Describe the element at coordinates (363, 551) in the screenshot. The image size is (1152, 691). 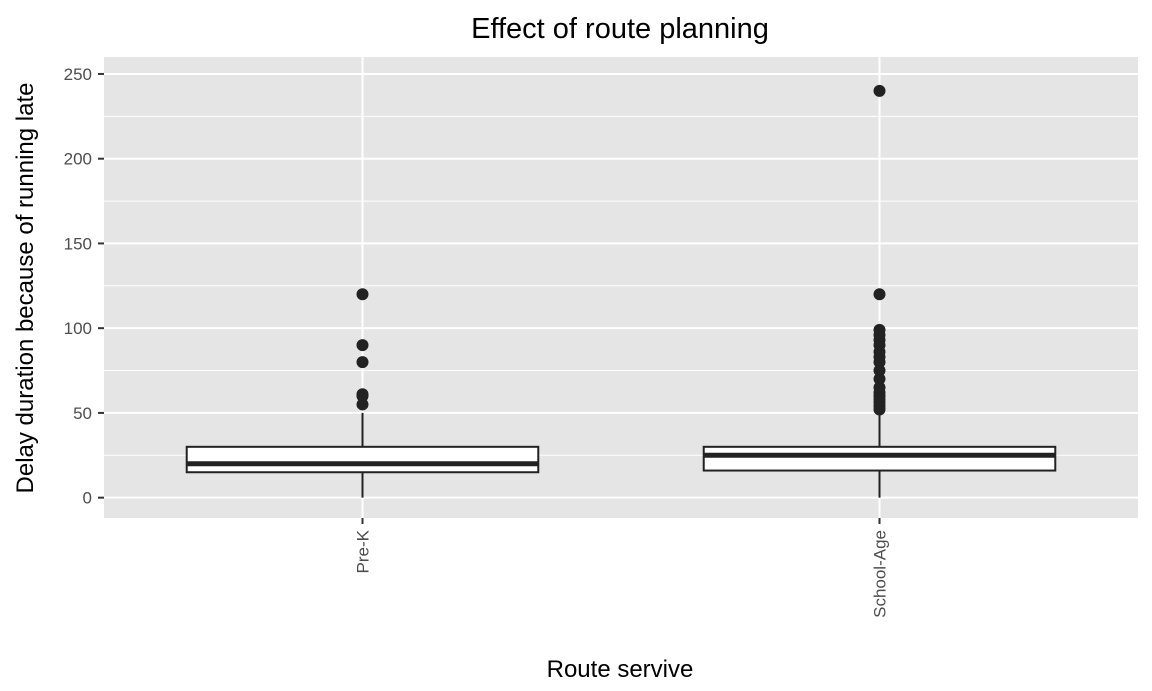
I see `x-tick-label: Pre-K` at that location.